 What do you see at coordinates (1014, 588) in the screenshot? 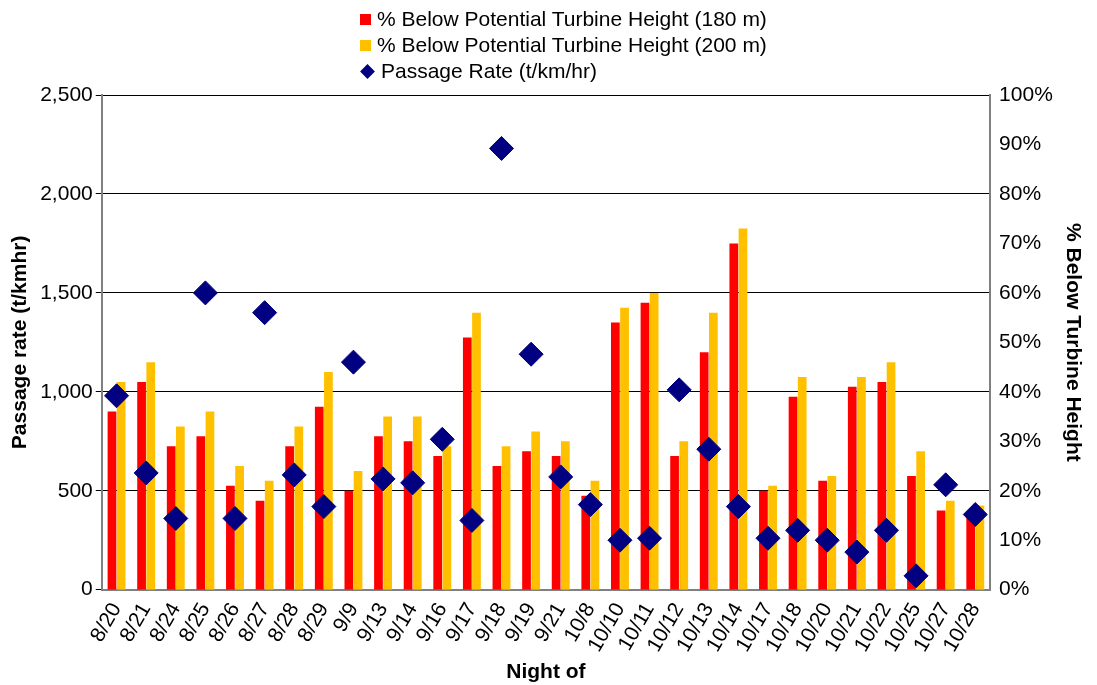
I see `y2-tick-label: 0%` at bounding box center [1014, 588].